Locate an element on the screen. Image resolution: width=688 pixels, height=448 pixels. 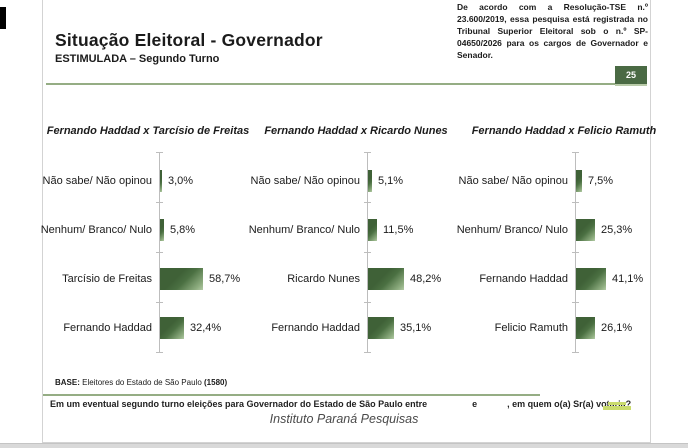
value-label: 32,4% is located at coordinates (206, 328).